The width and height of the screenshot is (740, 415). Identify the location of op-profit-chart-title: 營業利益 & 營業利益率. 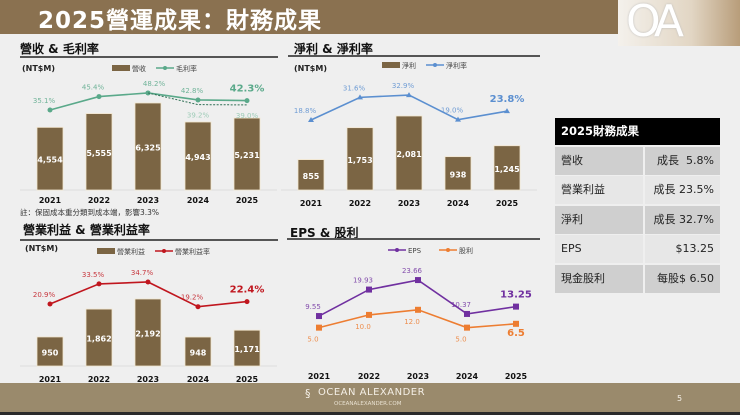
(86, 230).